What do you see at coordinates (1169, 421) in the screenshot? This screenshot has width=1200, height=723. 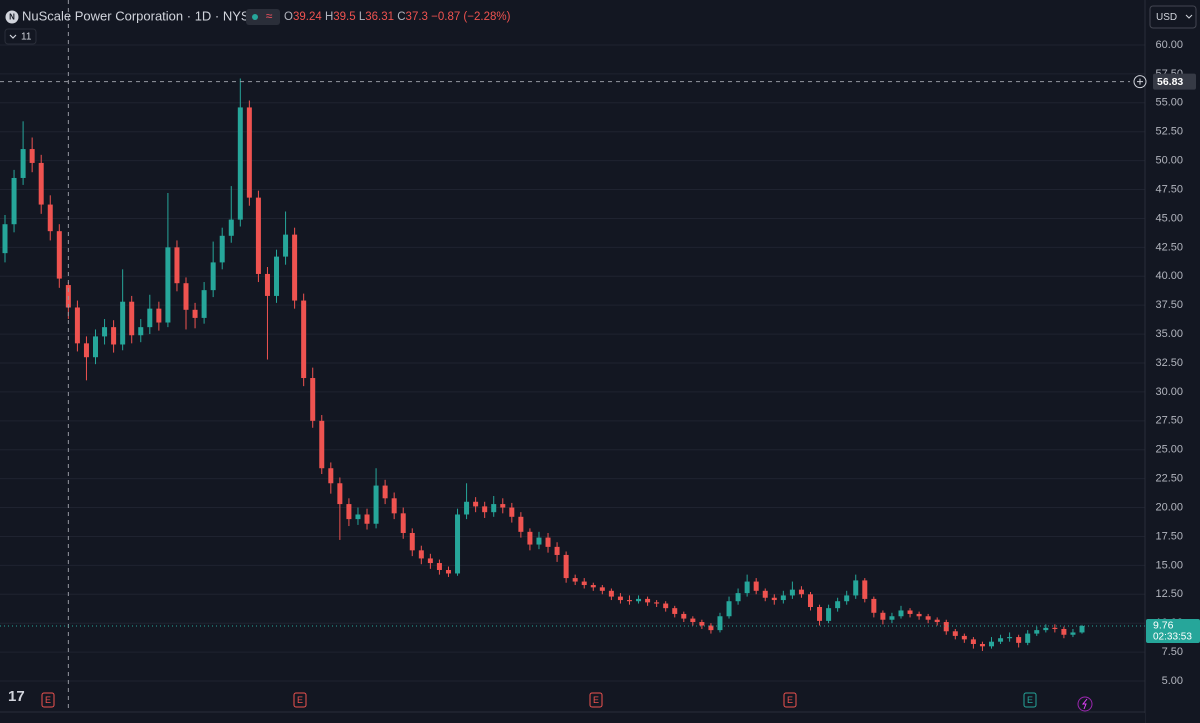 I see `y-tick-label: 27.50` at bounding box center [1169, 421].